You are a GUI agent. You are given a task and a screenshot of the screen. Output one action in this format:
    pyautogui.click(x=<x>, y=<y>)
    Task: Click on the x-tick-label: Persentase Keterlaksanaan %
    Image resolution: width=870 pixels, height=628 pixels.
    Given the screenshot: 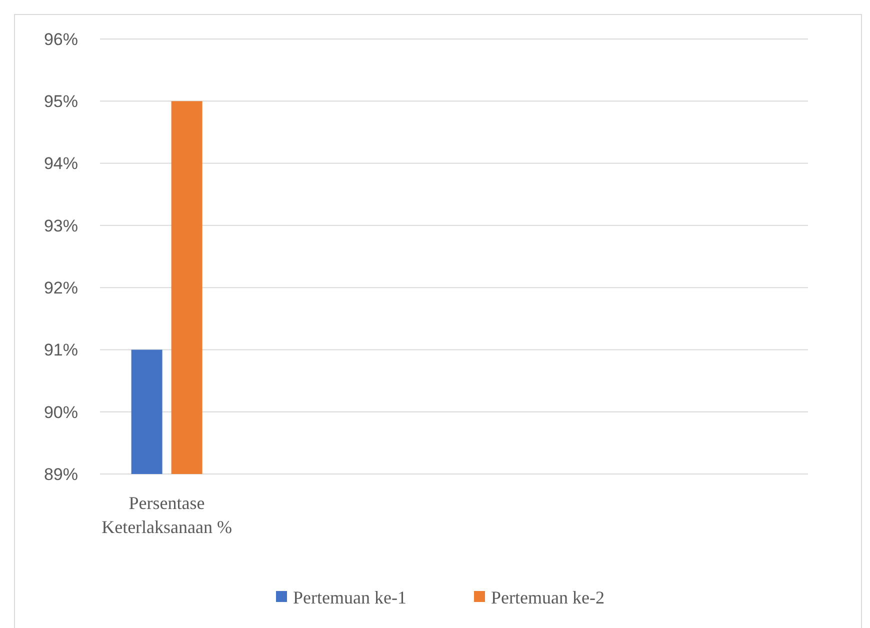 What is the action you would take?
    pyautogui.click(x=167, y=515)
    